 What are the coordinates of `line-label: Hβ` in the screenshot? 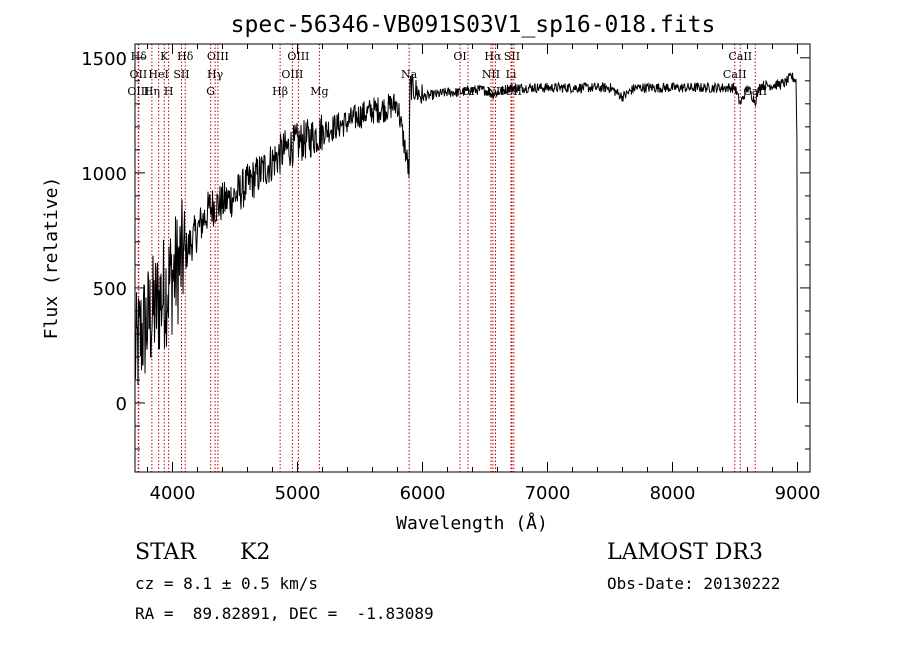 It's located at (280, 91).